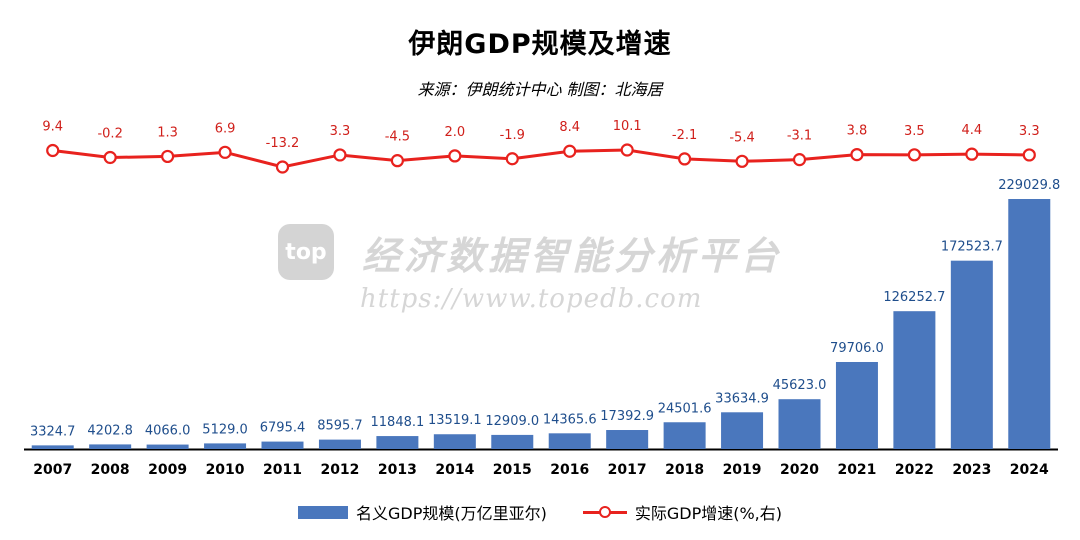 The image size is (1080, 540). Describe the element at coordinates (799, 470) in the screenshot. I see `x-tick-label-2020: 2020` at that location.